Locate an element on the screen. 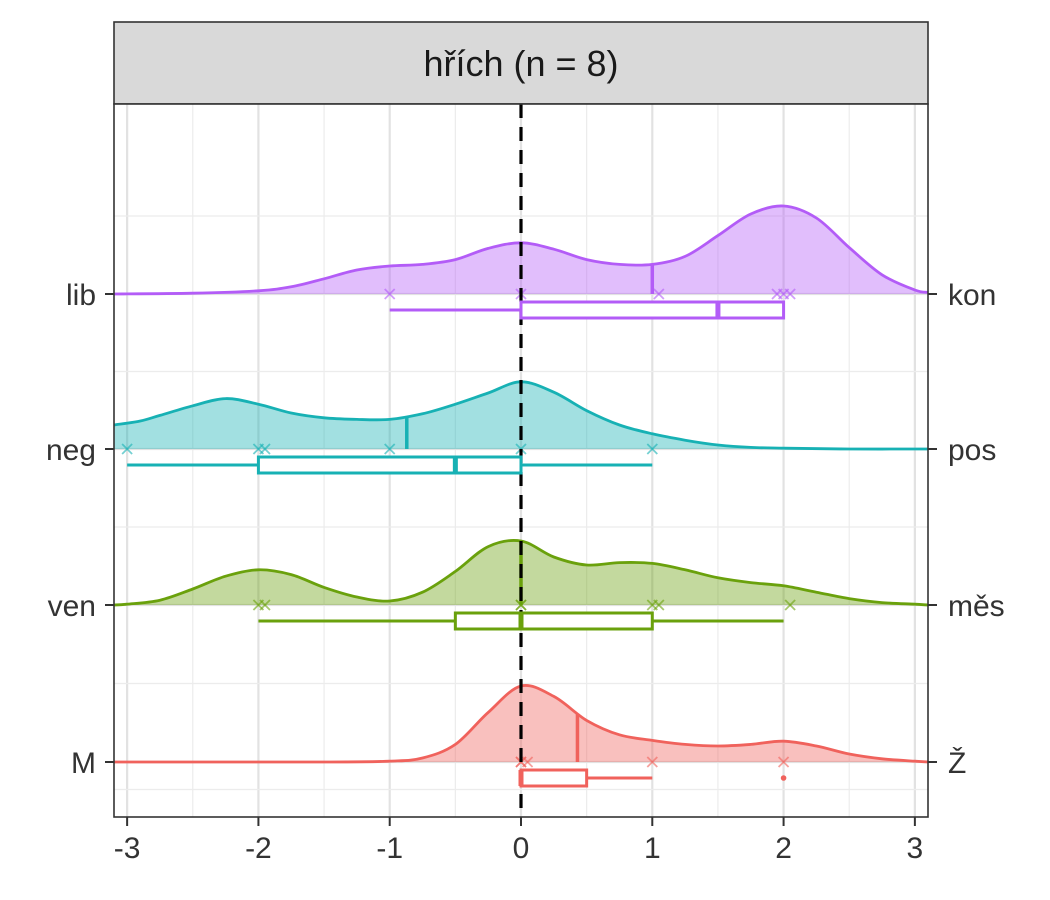 Image resolution: width=1050 pixels, height=900 pixels. y-tick-label-right: měs is located at coordinates (976, 606).